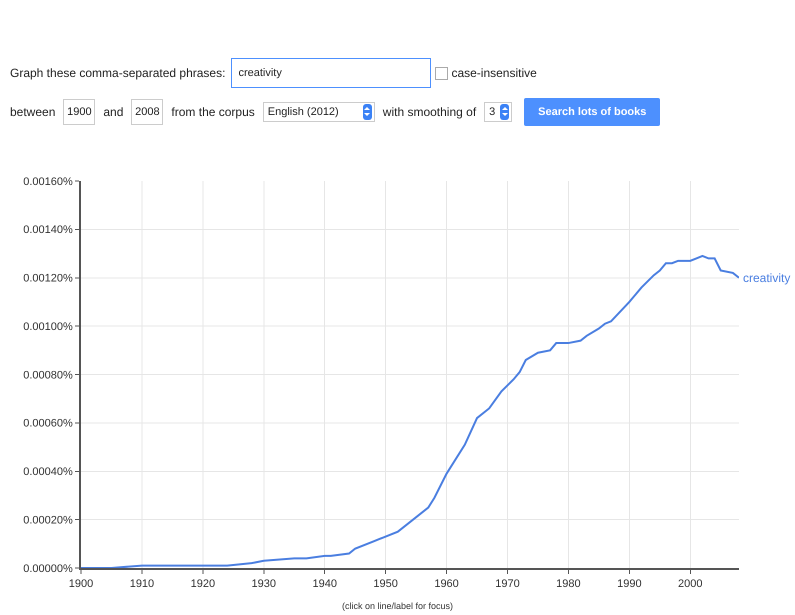 The width and height of the screenshot is (795, 615). I want to click on y-tick-label: 0.00000%, so click(48, 568).